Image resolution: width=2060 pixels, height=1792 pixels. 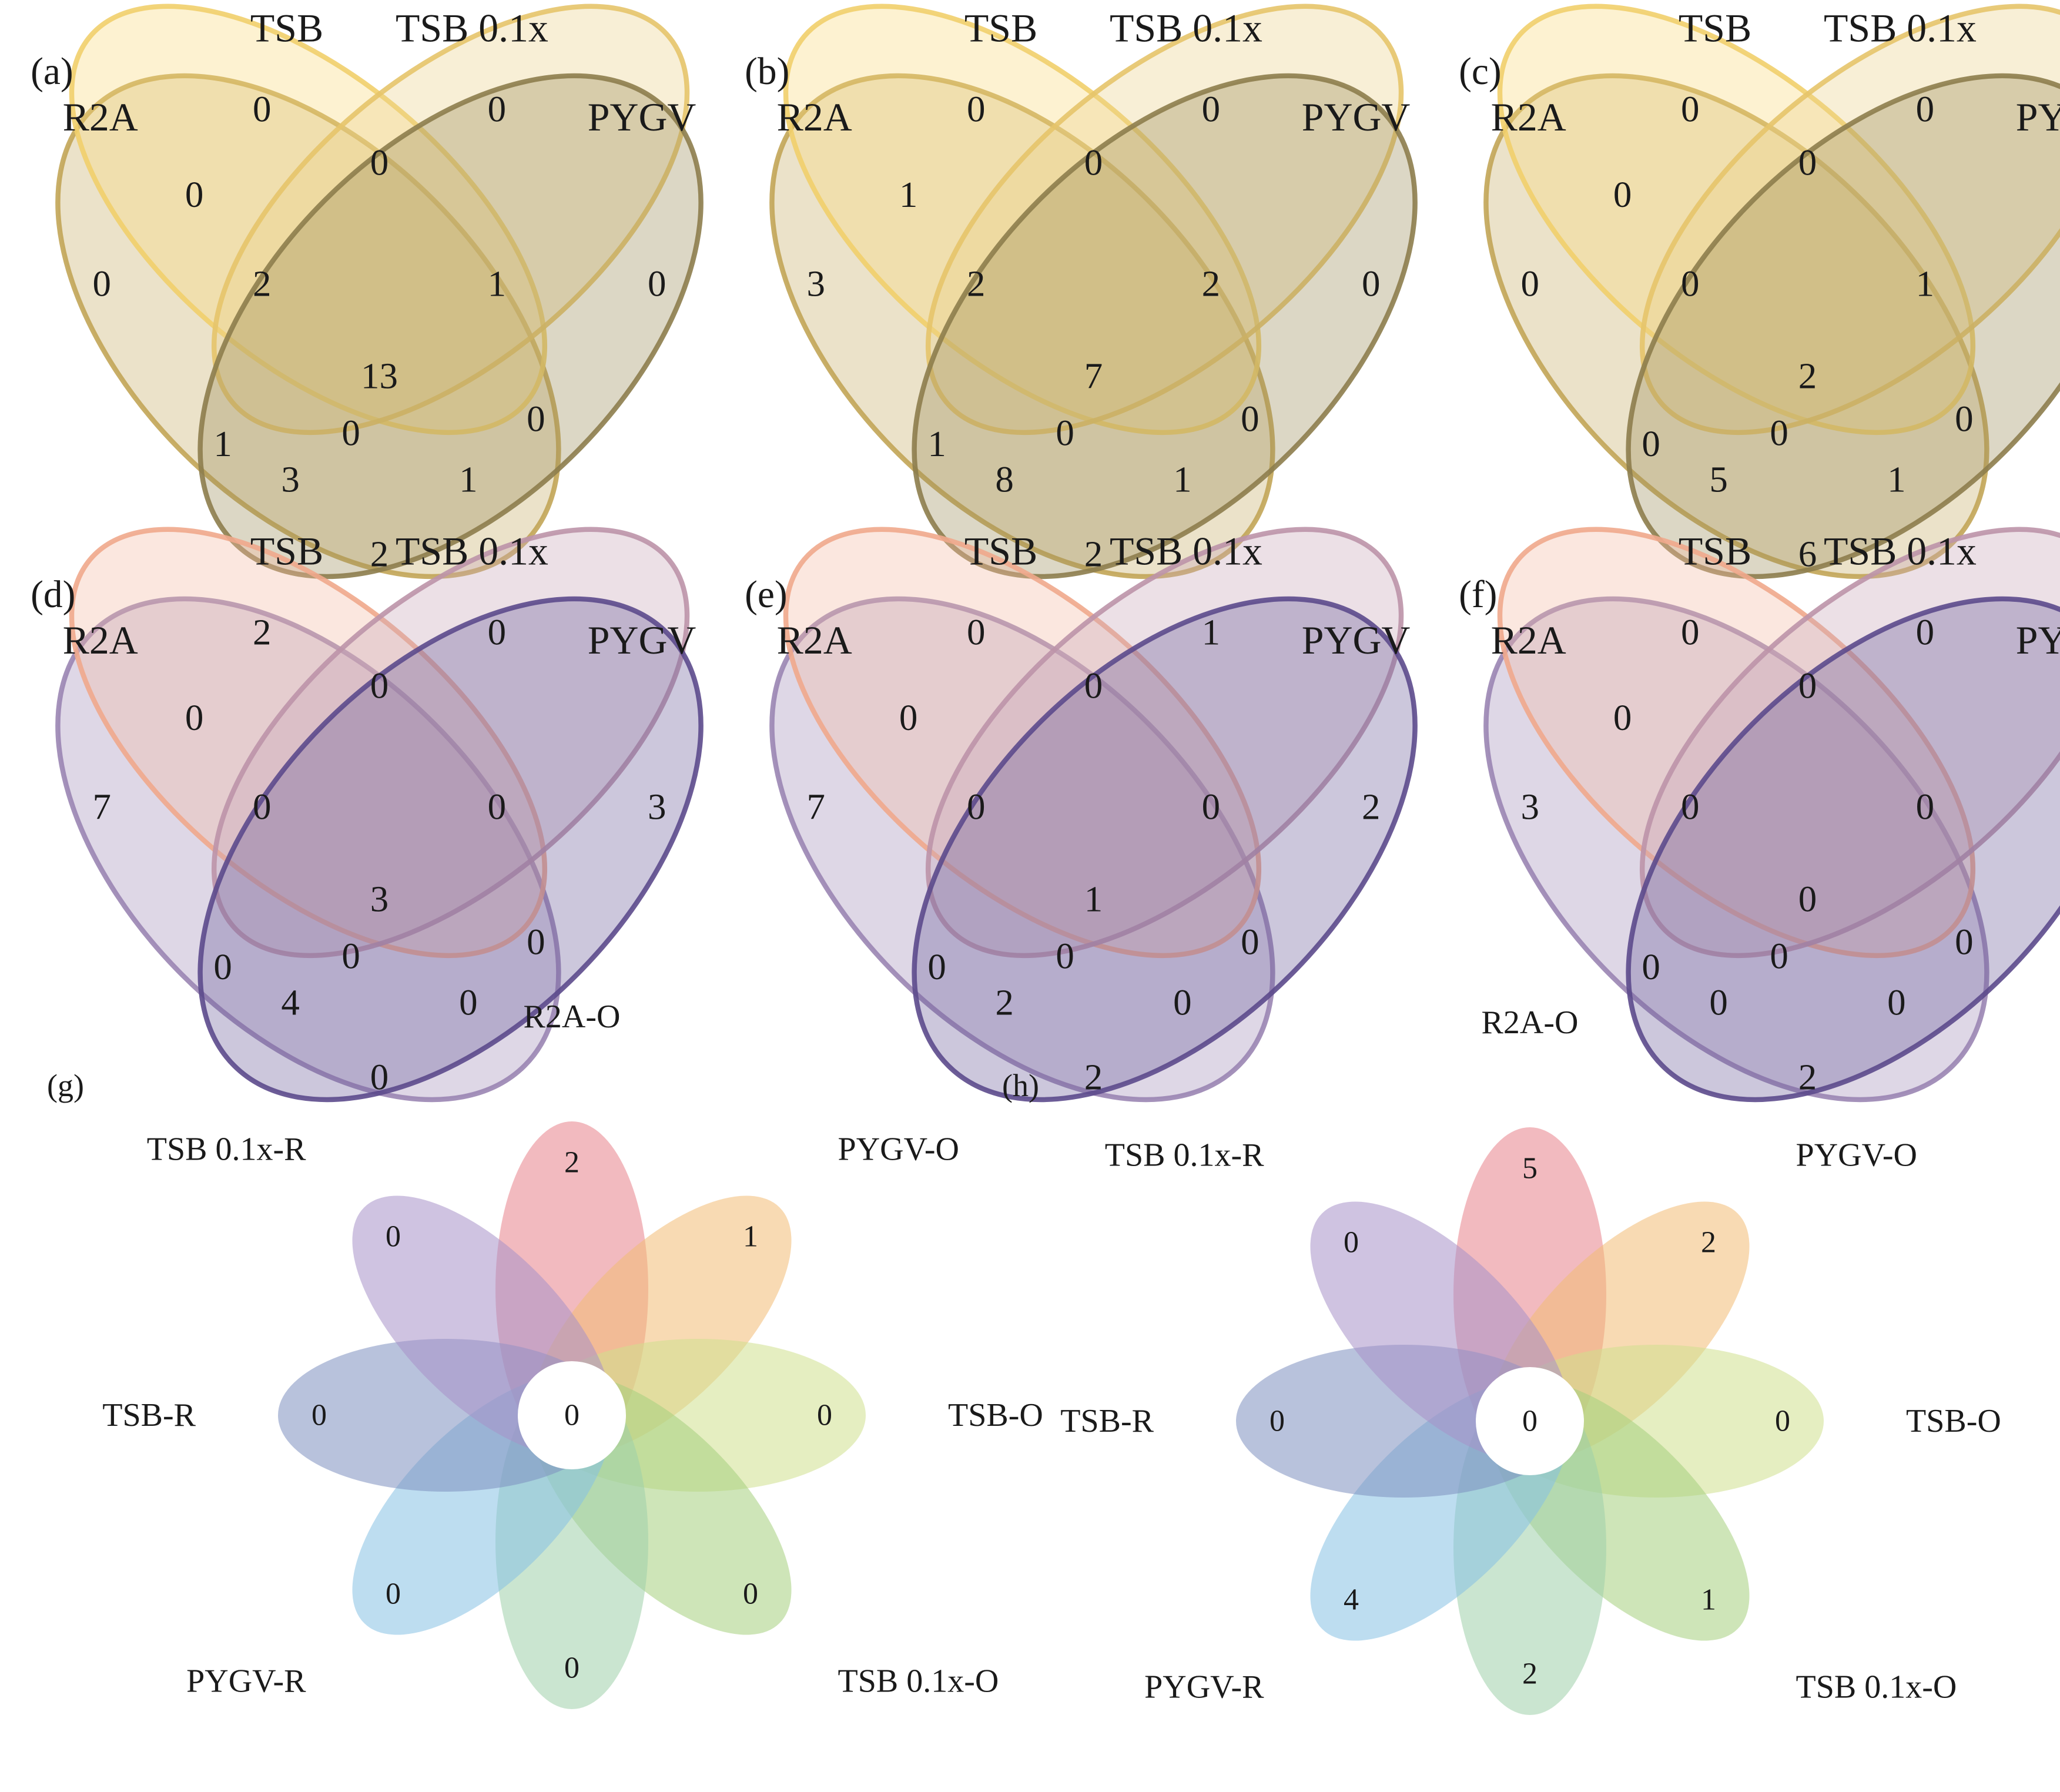 What do you see at coordinates (815, 806) in the screenshot?
I see `region-count-a: 7` at bounding box center [815, 806].